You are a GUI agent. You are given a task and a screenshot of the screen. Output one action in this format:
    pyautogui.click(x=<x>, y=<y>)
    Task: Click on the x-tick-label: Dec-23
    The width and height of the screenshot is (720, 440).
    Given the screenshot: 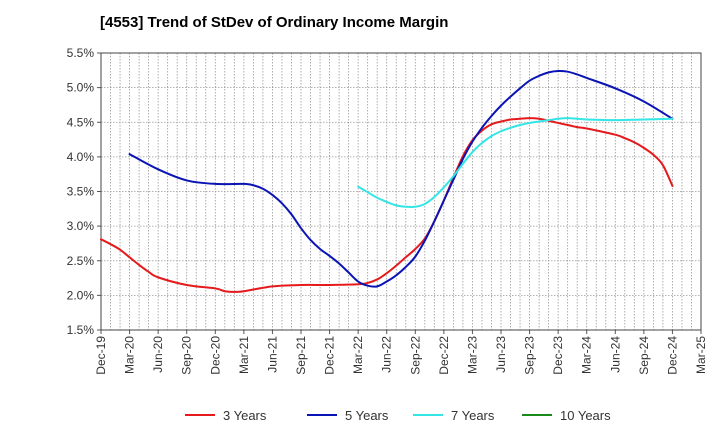 What is the action you would take?
    pyautogui.click(x=558, y=355)
    